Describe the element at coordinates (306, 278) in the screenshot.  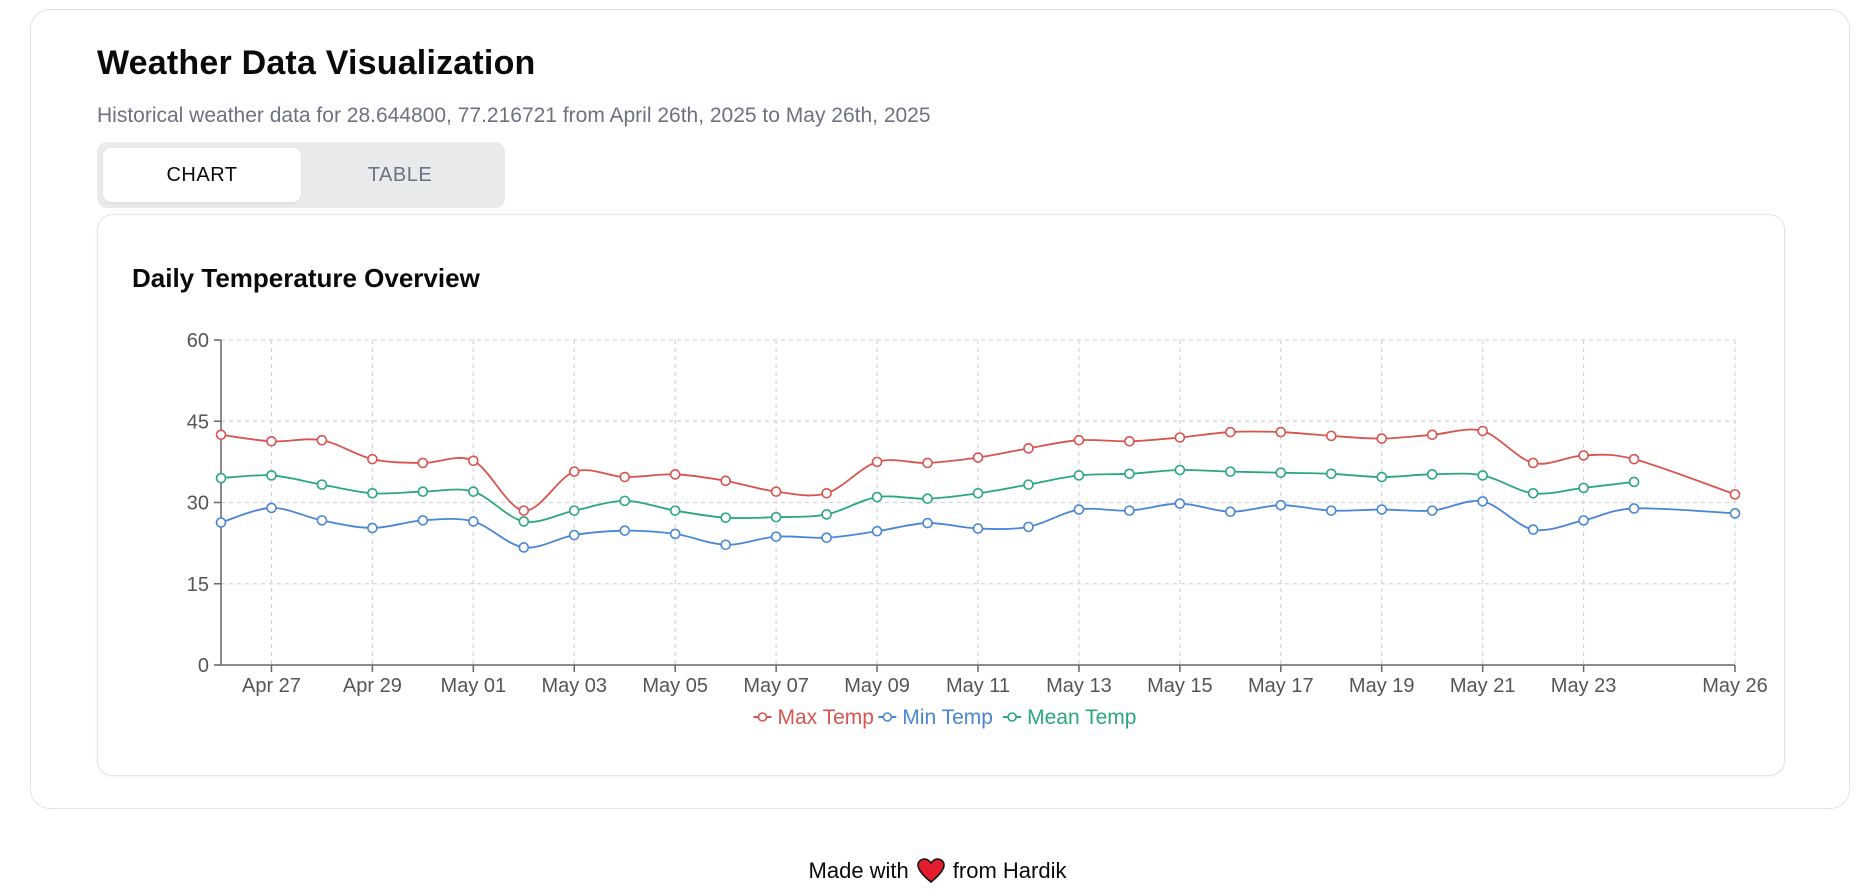
I see `chart-title: Daily Temperature Overview` at that location.